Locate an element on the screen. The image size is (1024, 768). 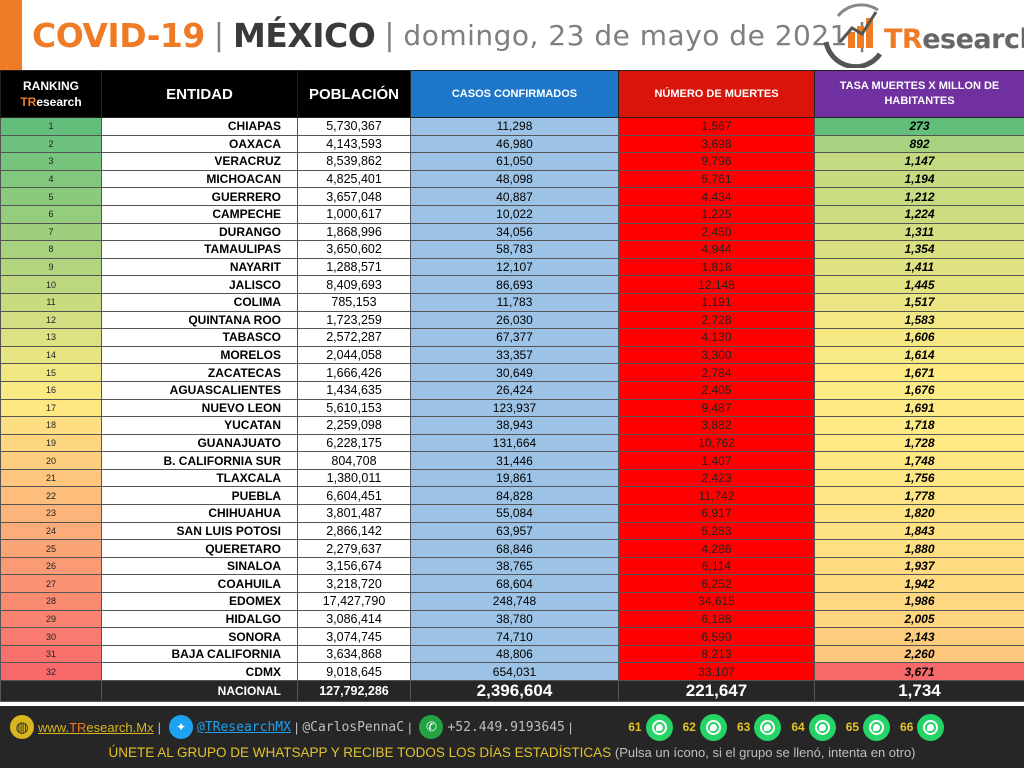
entidad-cell: MICHOACAN is located at coordinates (199, 179).